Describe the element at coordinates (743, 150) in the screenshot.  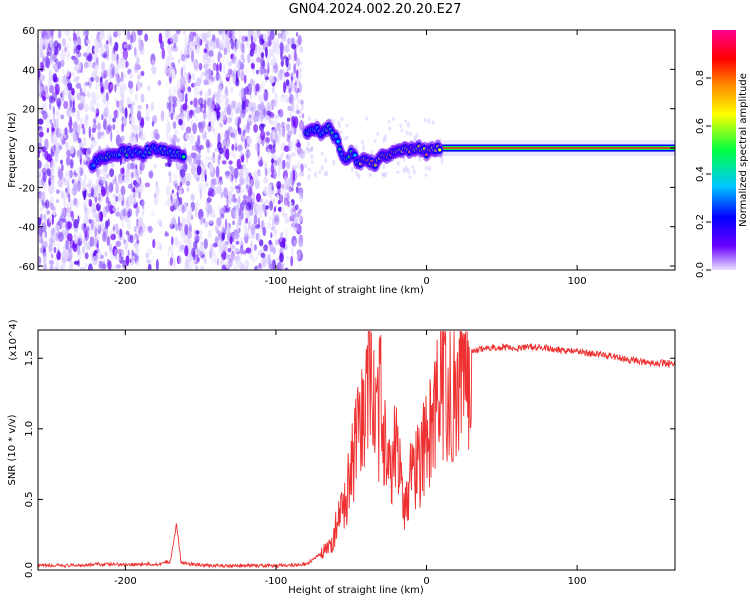
I see `colorbar-label: Normalized spectral amplitude` at that location.